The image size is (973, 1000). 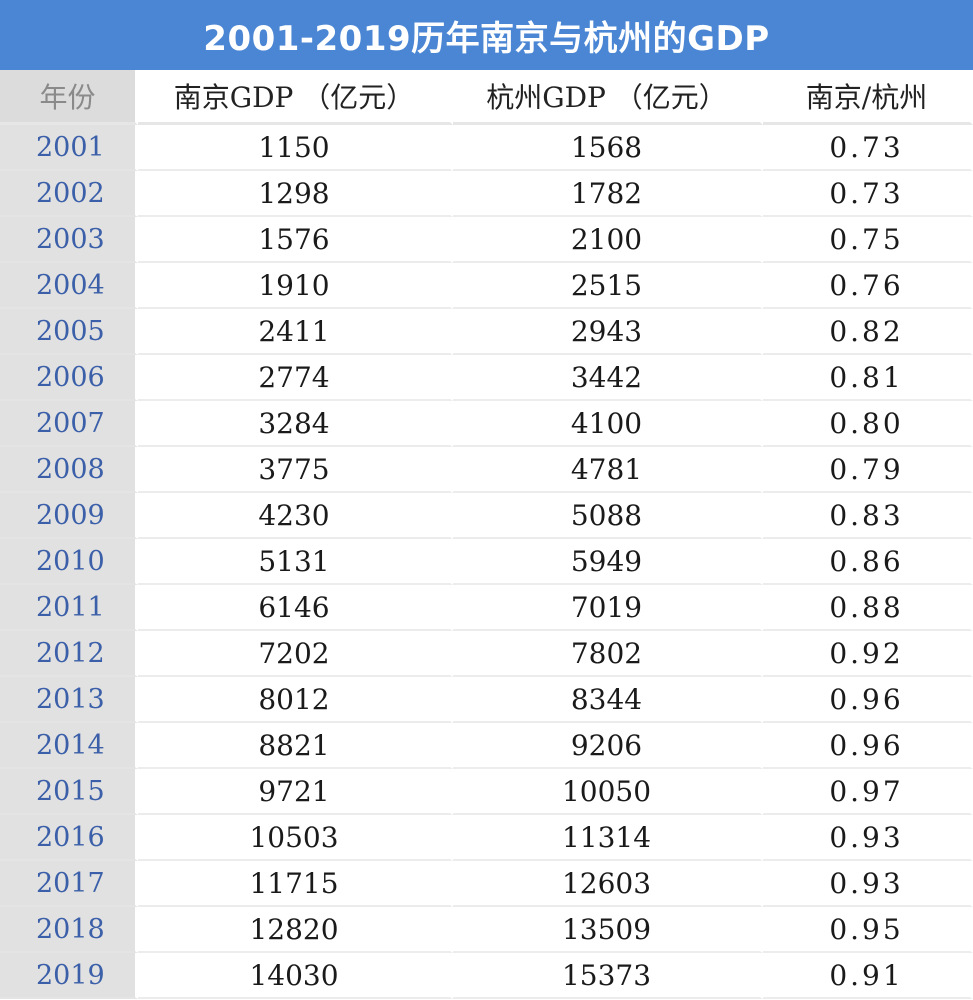 What do you see at coordinates (69, 148) in the screenshot?
I see `cell-year: 2001` at bounding box center [69, 148].